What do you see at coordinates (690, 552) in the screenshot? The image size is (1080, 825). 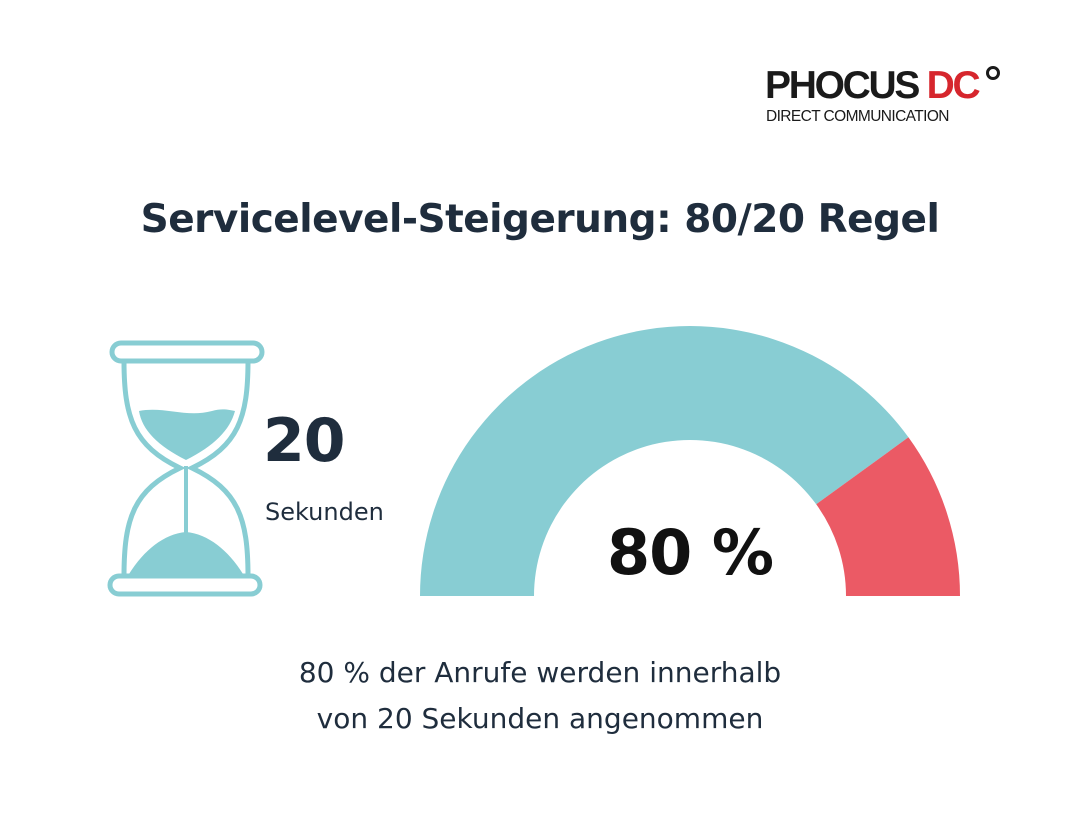 I see `gauge-center-label: 80 %` at bounding box center [690, 552].